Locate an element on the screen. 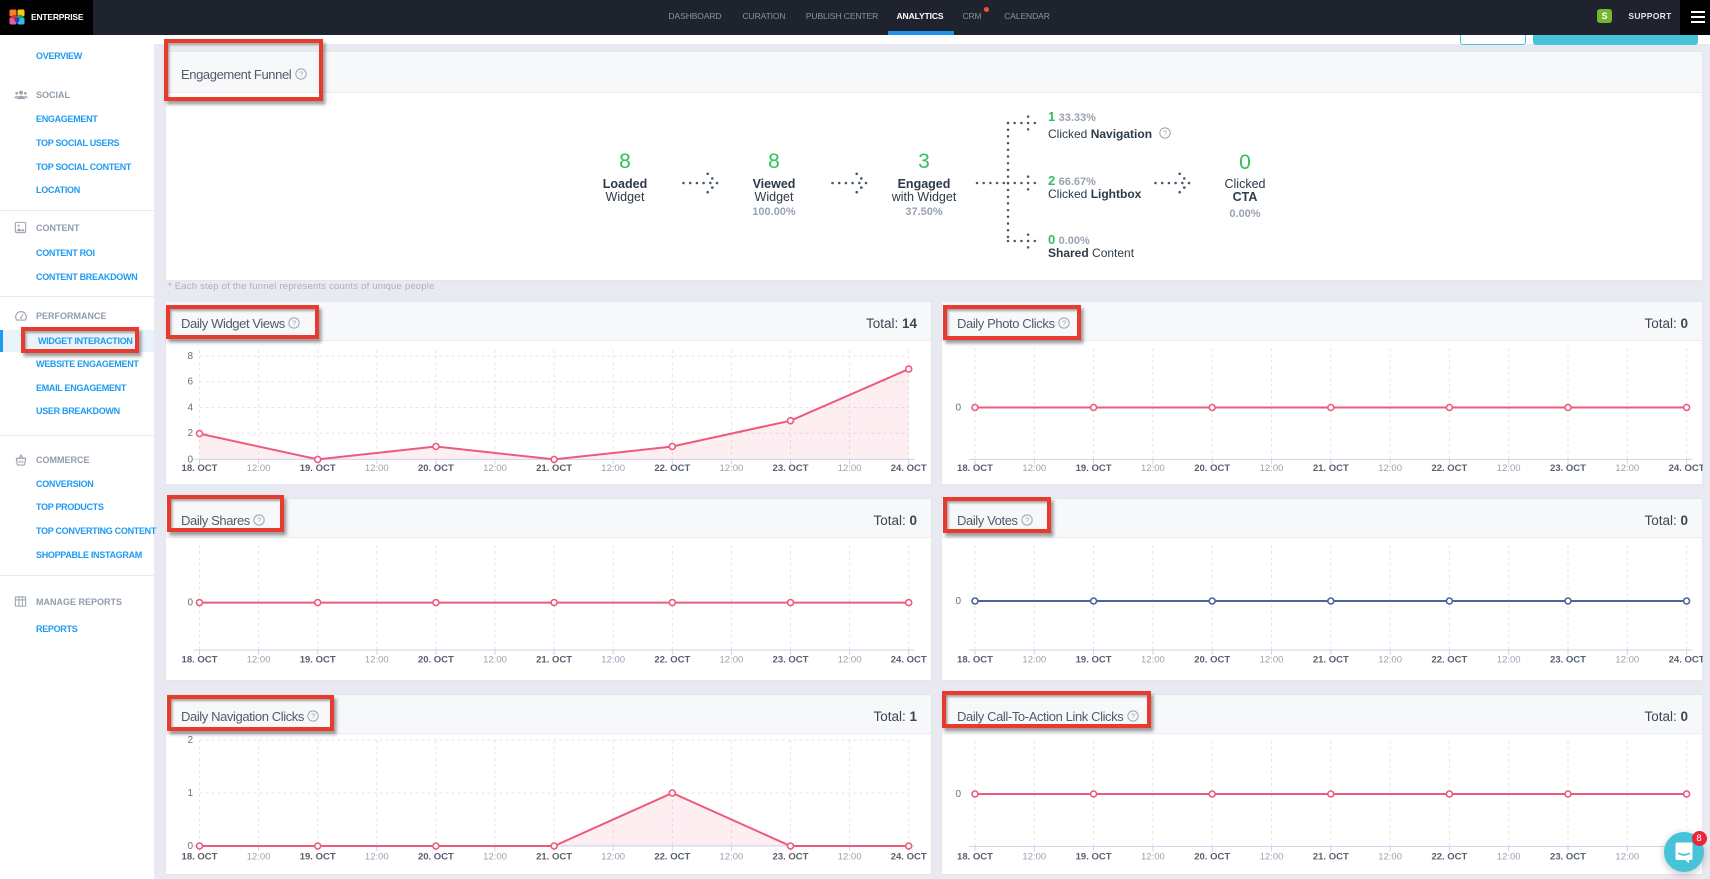  svg-text: 8 is located at coordinates (190, 356).